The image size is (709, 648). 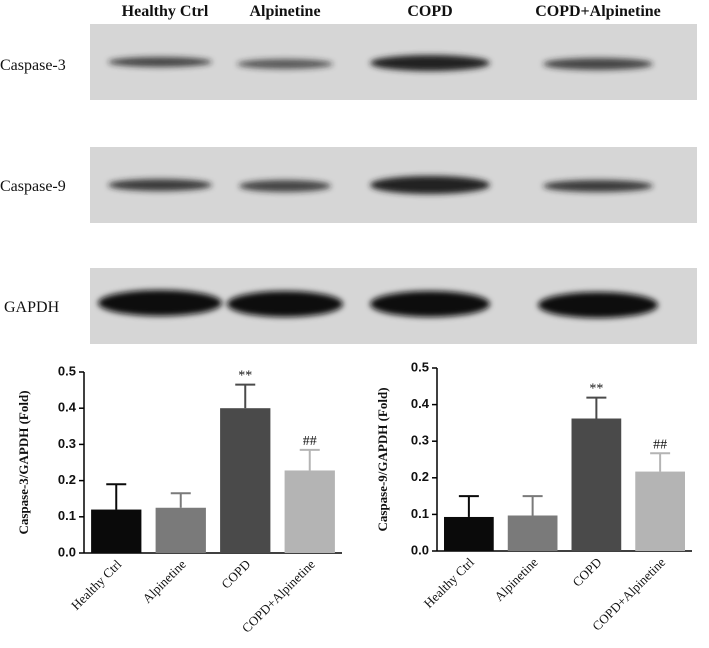 I want to click on row-label: GAPDH, so click(x=32, y=307).